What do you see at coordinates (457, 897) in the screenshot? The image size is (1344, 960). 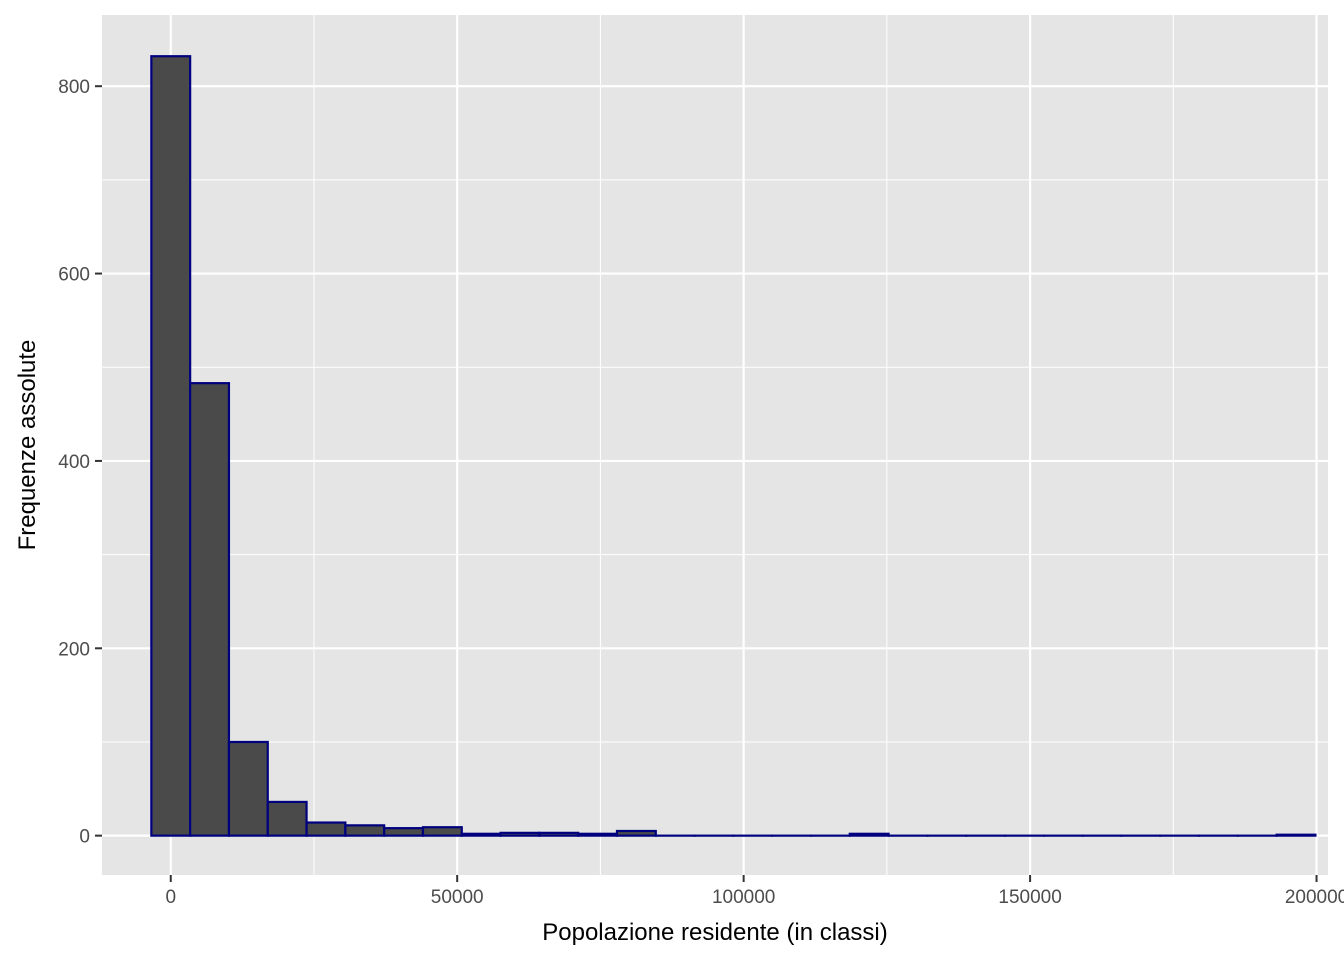 I see `x-tick-label: 50000` at bounding box center [457, 897].